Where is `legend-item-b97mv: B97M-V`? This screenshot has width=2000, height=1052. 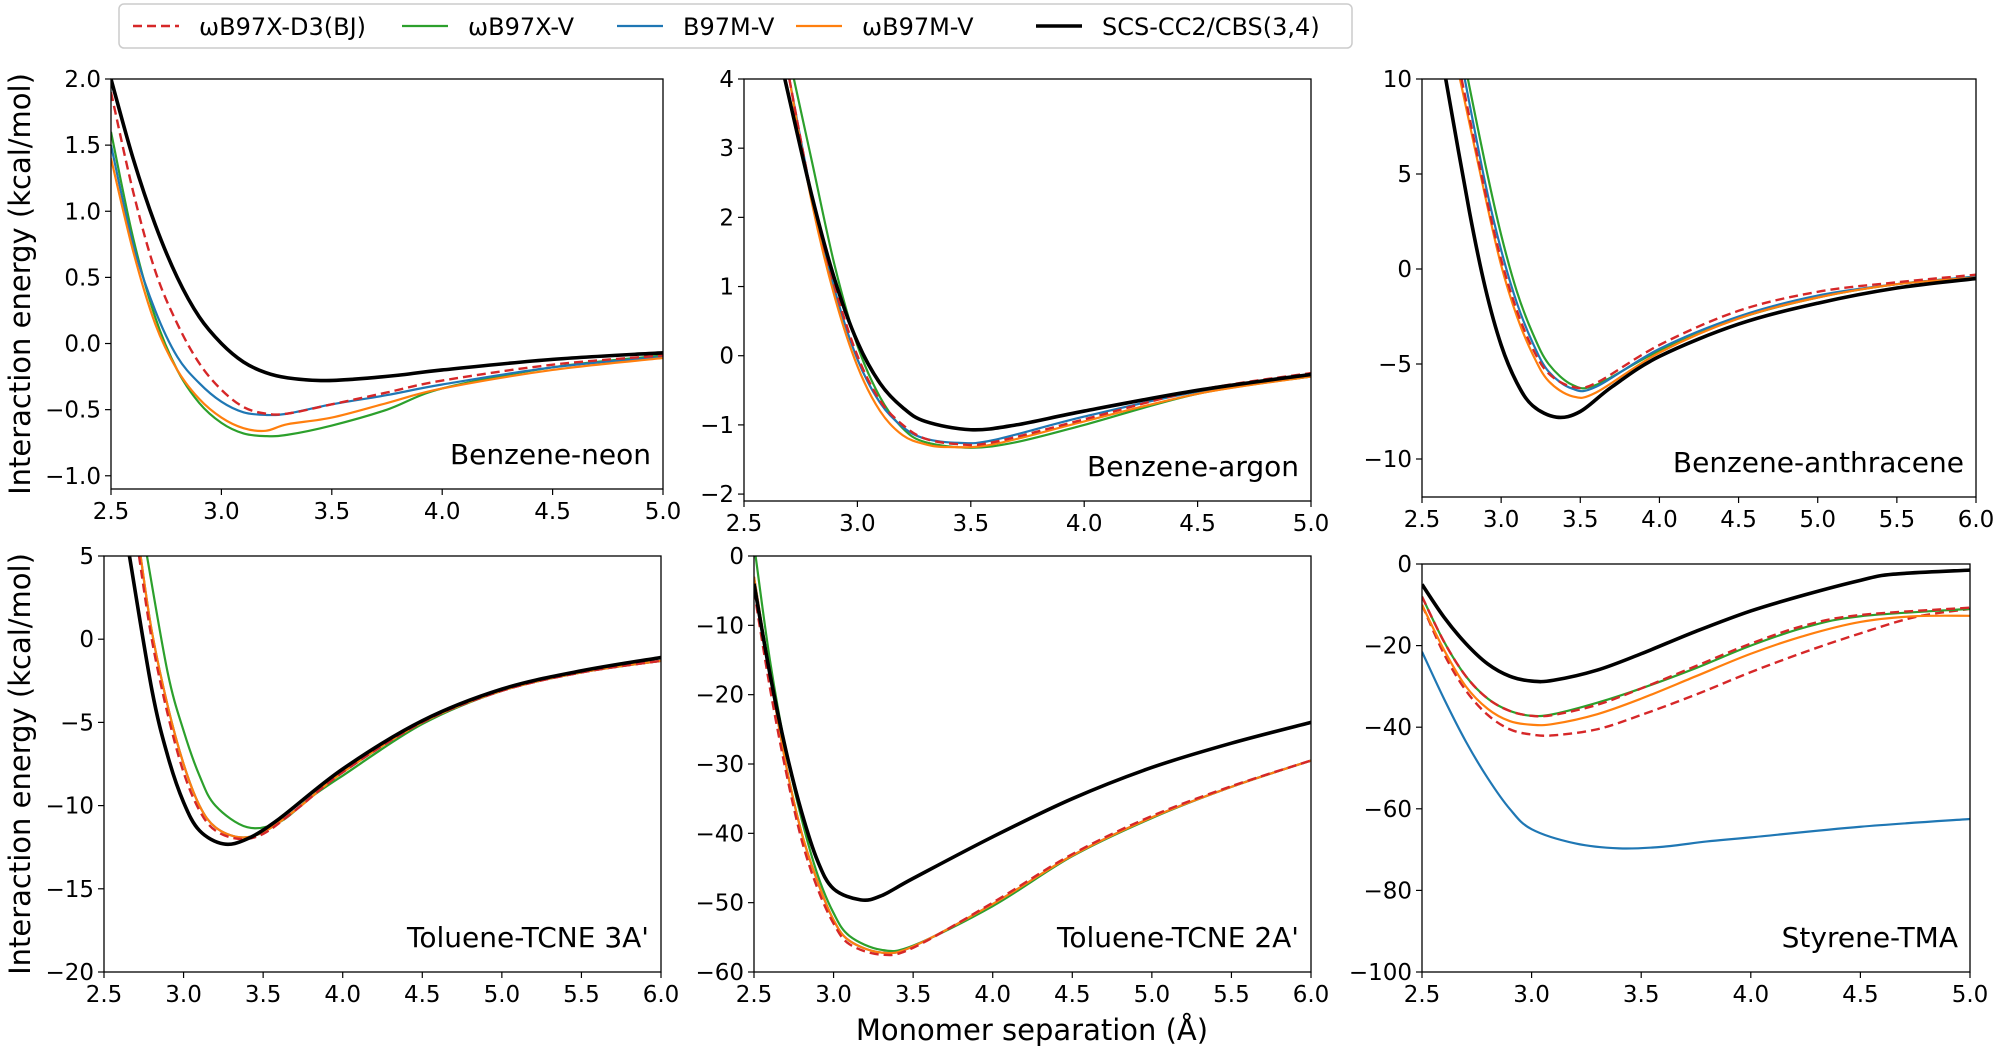 legend-item-b97mv: B97M-V is located at coordinates (696, 27).